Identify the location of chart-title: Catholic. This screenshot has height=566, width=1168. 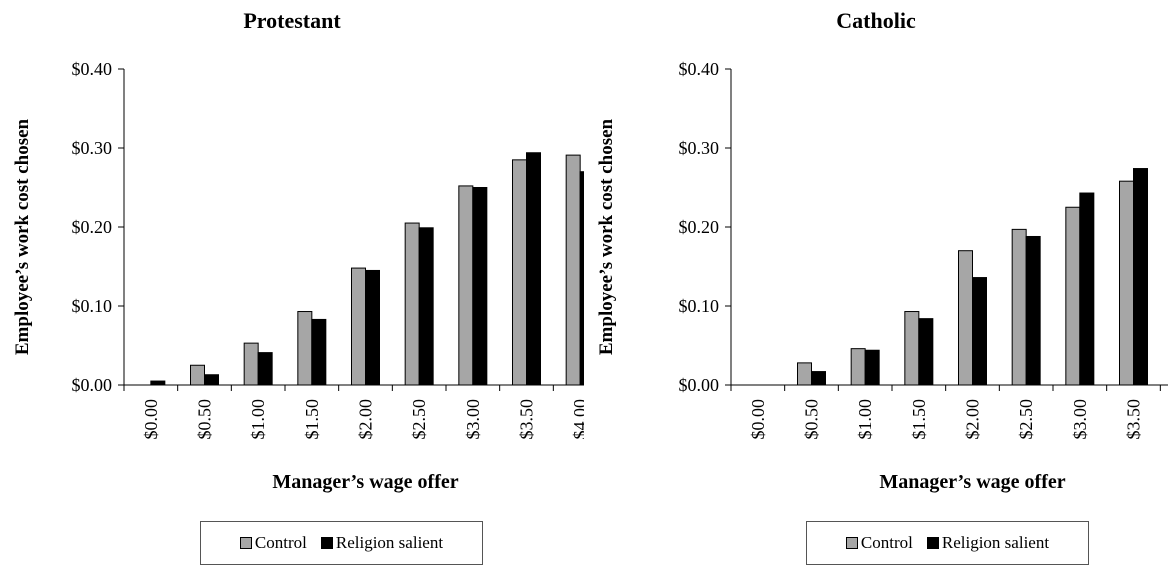
(876, 20).